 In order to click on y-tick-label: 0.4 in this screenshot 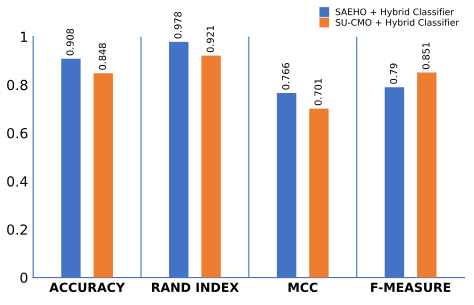, I will do `click(17, 181)`.